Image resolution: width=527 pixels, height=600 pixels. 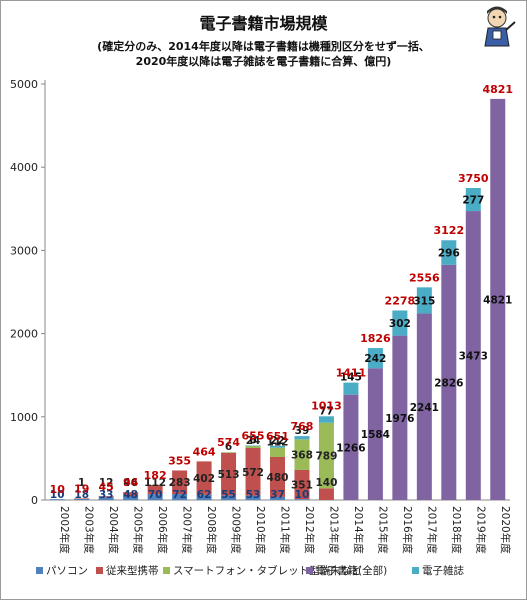 What do you see at coordinates (302, 486) in the screenshot?
I see `data-label-feature_phone: 351` at bounding box center [302, 486].